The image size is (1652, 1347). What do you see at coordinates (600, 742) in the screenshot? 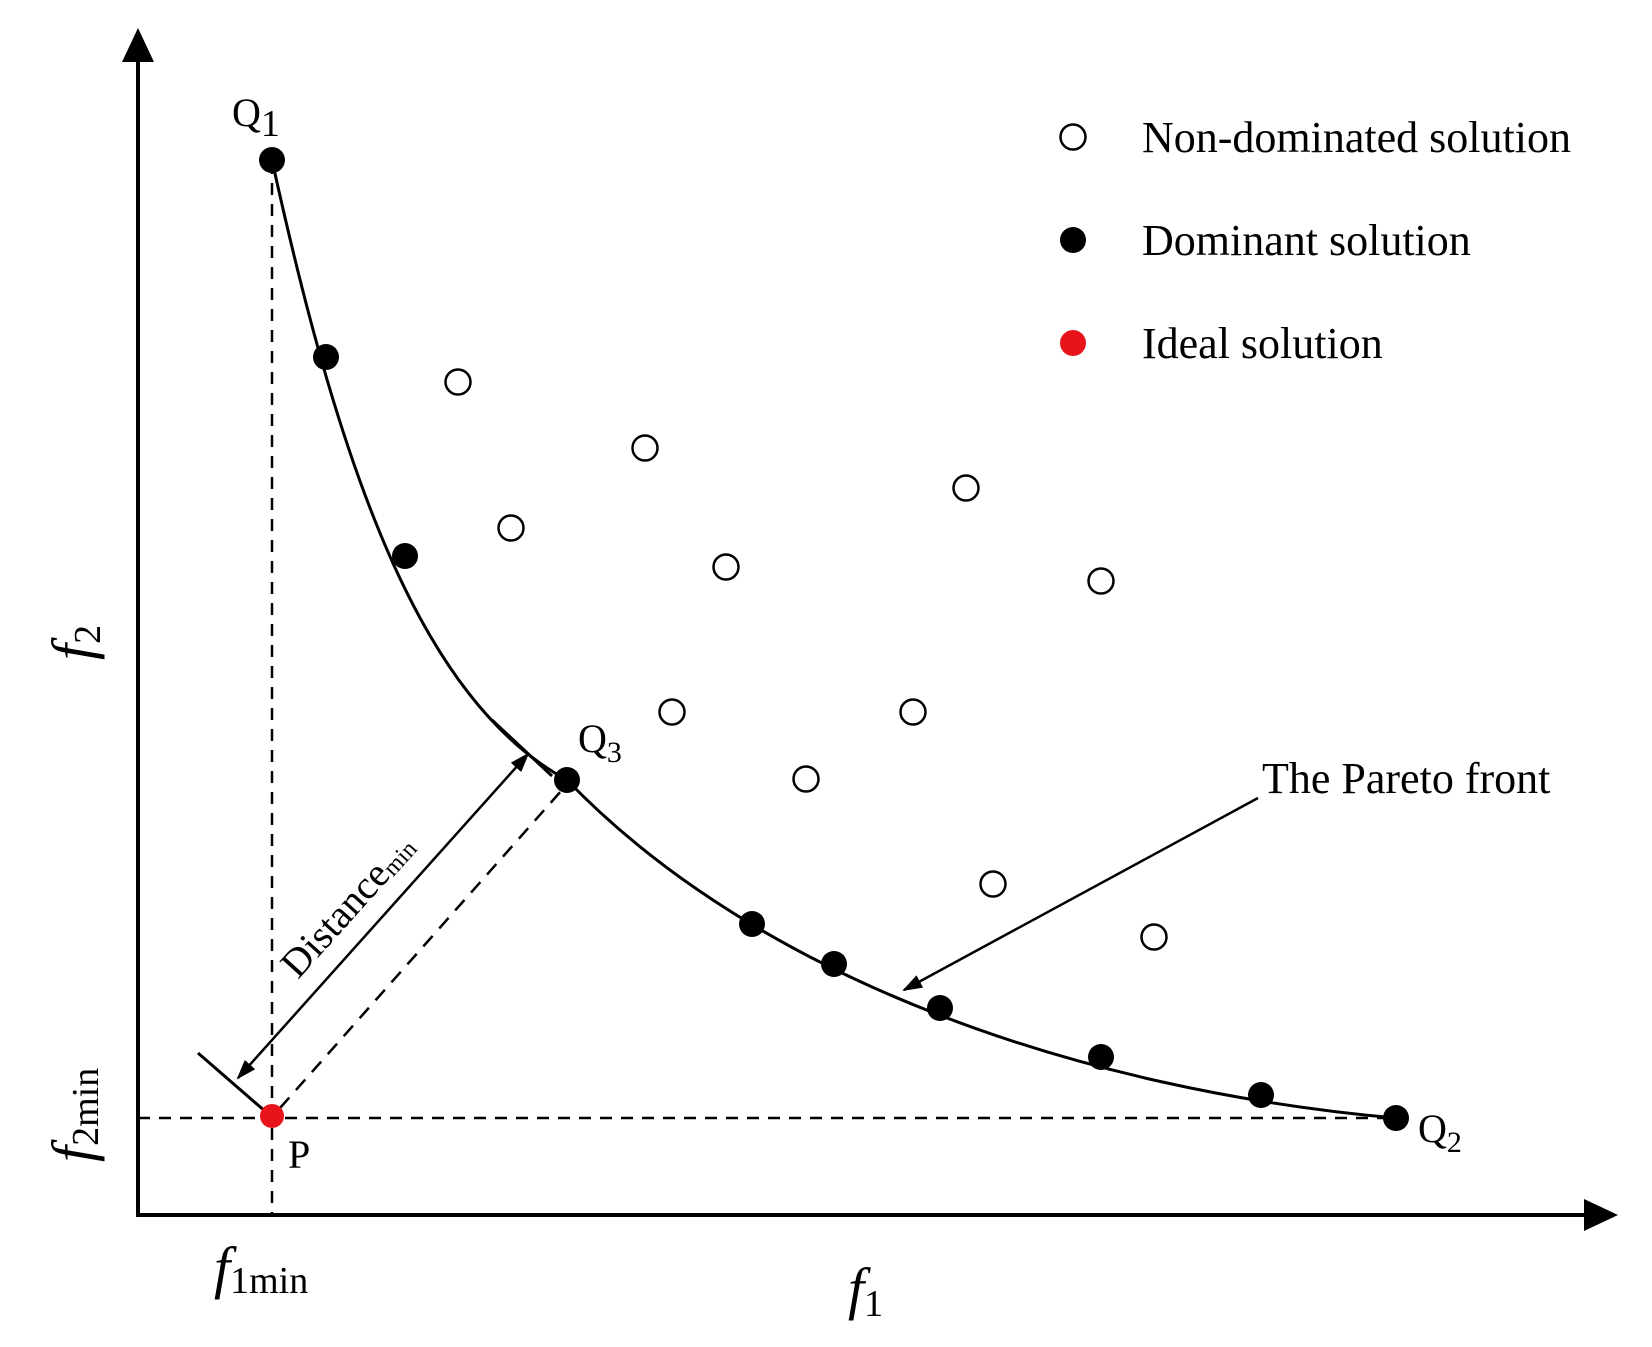
I see `q3-label: Q3` at bounding box center [600, 742].